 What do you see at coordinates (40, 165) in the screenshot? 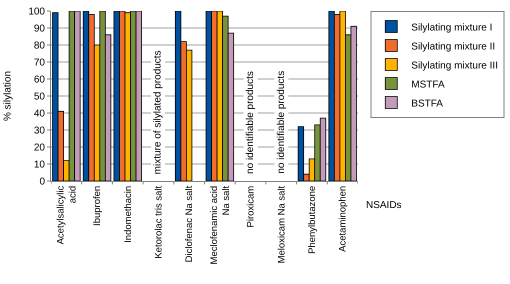
I see `y-tick-label: 10` at bounding box center [40, 165].